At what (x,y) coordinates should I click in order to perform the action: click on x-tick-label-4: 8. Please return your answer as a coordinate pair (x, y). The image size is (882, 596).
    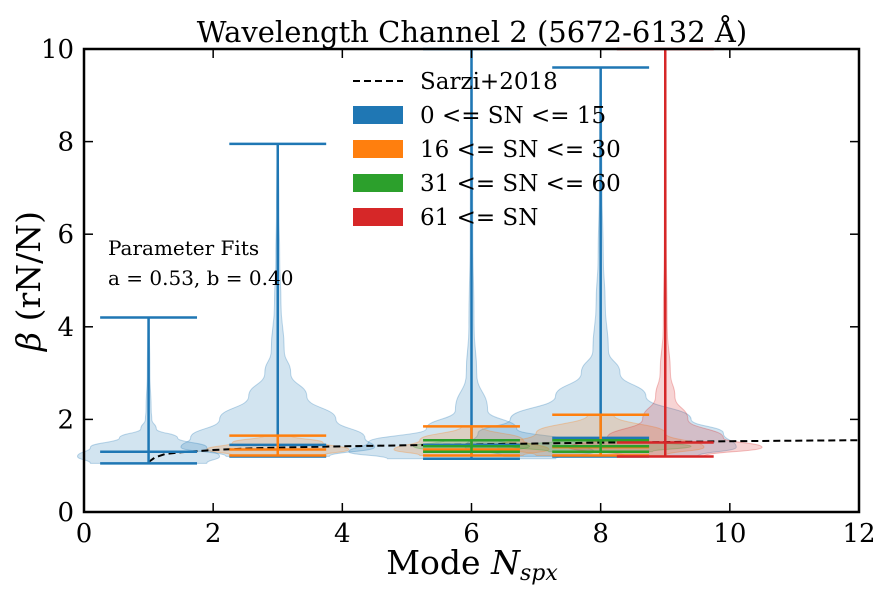
    Looking at the image, I should click on (600, 534).